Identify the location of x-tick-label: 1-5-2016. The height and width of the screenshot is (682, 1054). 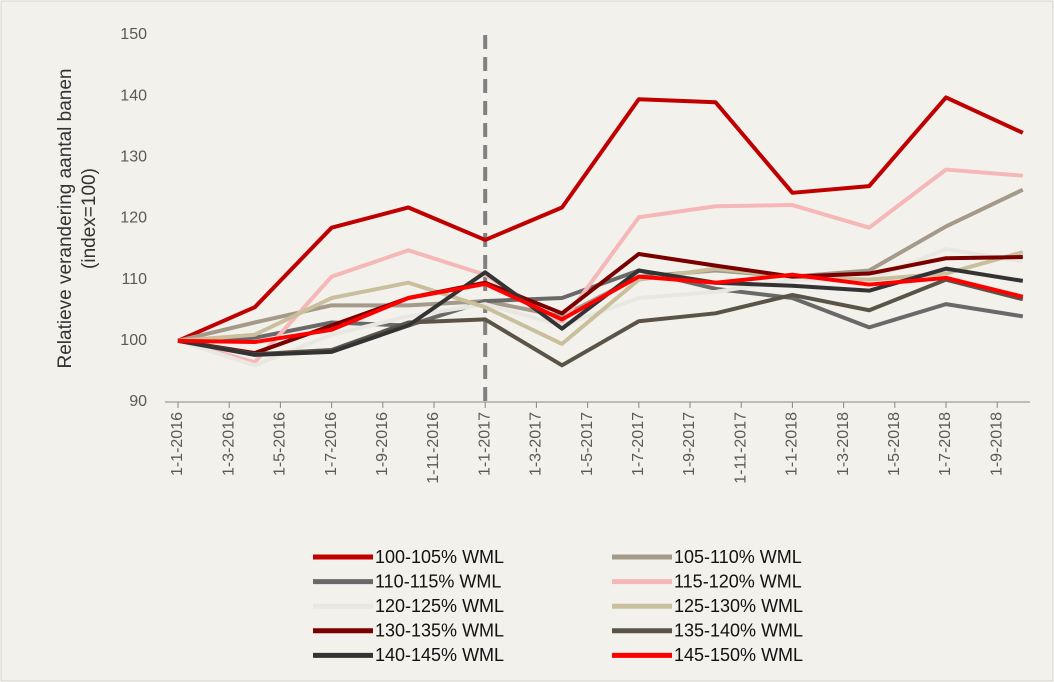
(280, 444).